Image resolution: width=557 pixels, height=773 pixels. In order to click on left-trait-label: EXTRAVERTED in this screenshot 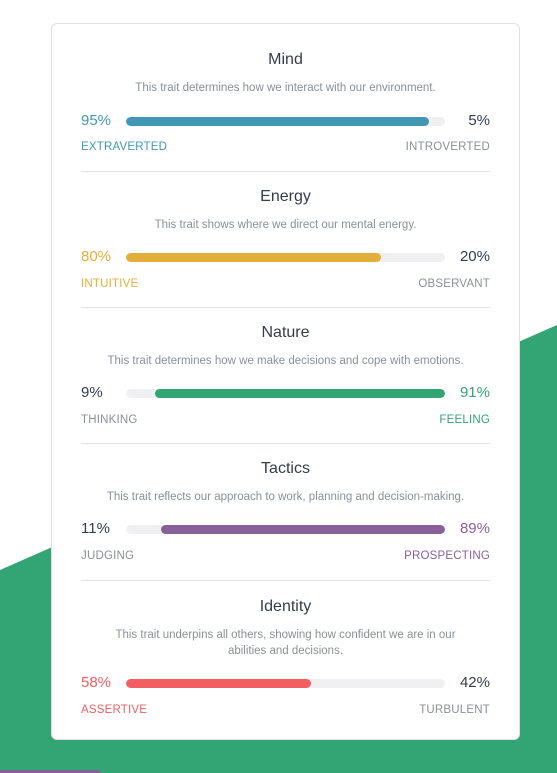, I will do `click(124, 147)`.